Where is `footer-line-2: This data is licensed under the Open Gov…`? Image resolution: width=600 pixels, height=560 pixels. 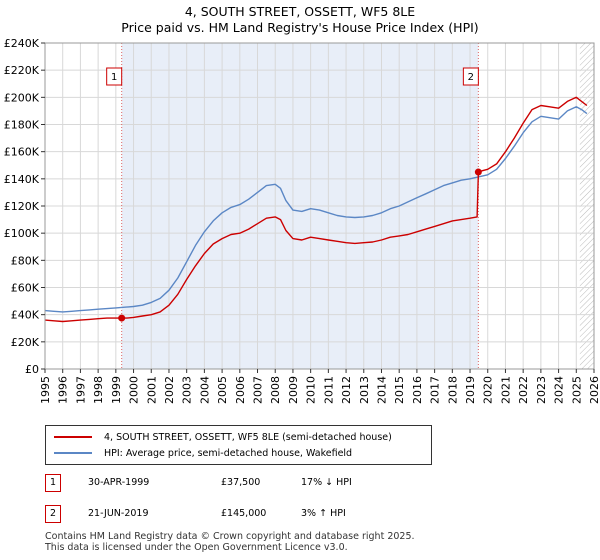 footer-line-2: This data is licensed under the Open Gov… is located at coordinates (196, 547).